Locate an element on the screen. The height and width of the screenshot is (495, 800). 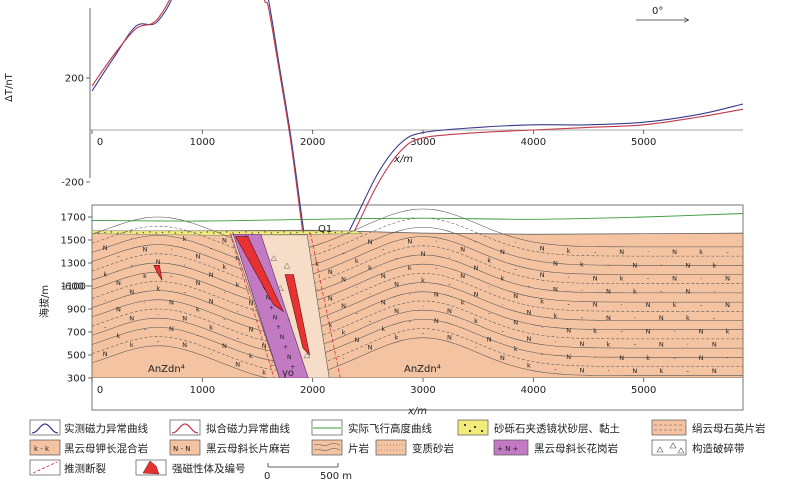
legend-item-measured: 实测磁力异常曲线 is located at coordinates (88, 427).